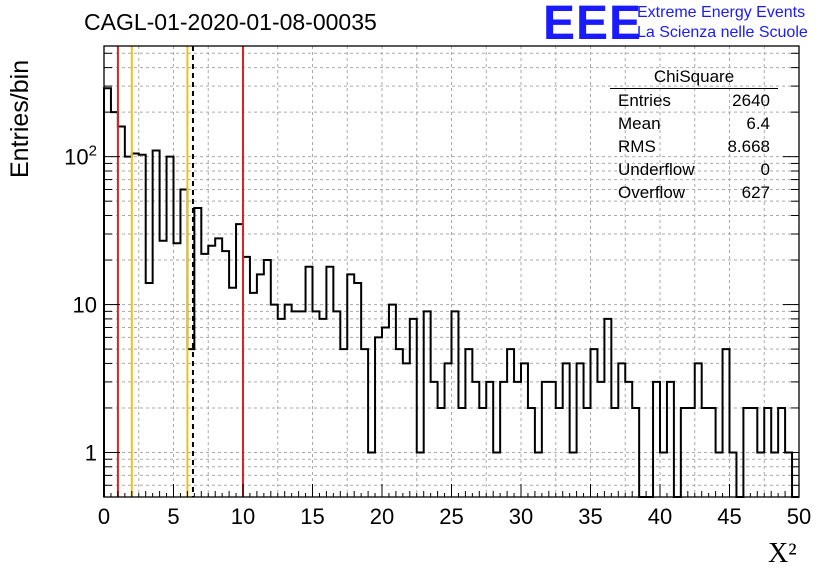  Describe the element at coordinates (590, 516) in the screenshot. I see `x-tick-label: 35` at that location.